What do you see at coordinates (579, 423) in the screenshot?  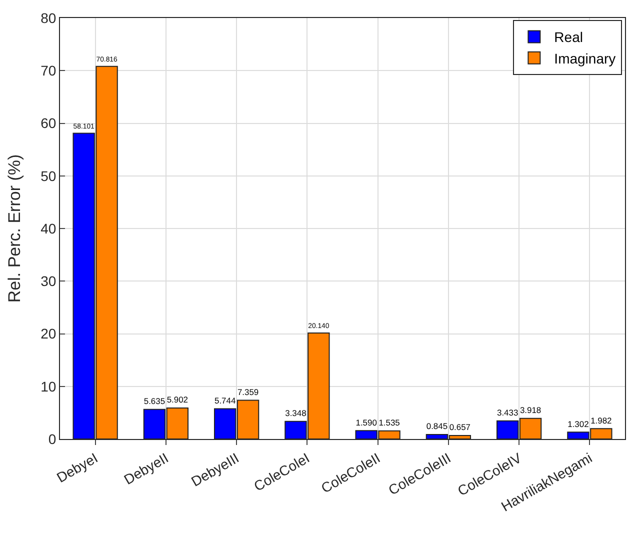 I see `data-label: 1.302` at bounding box center [579, 423].